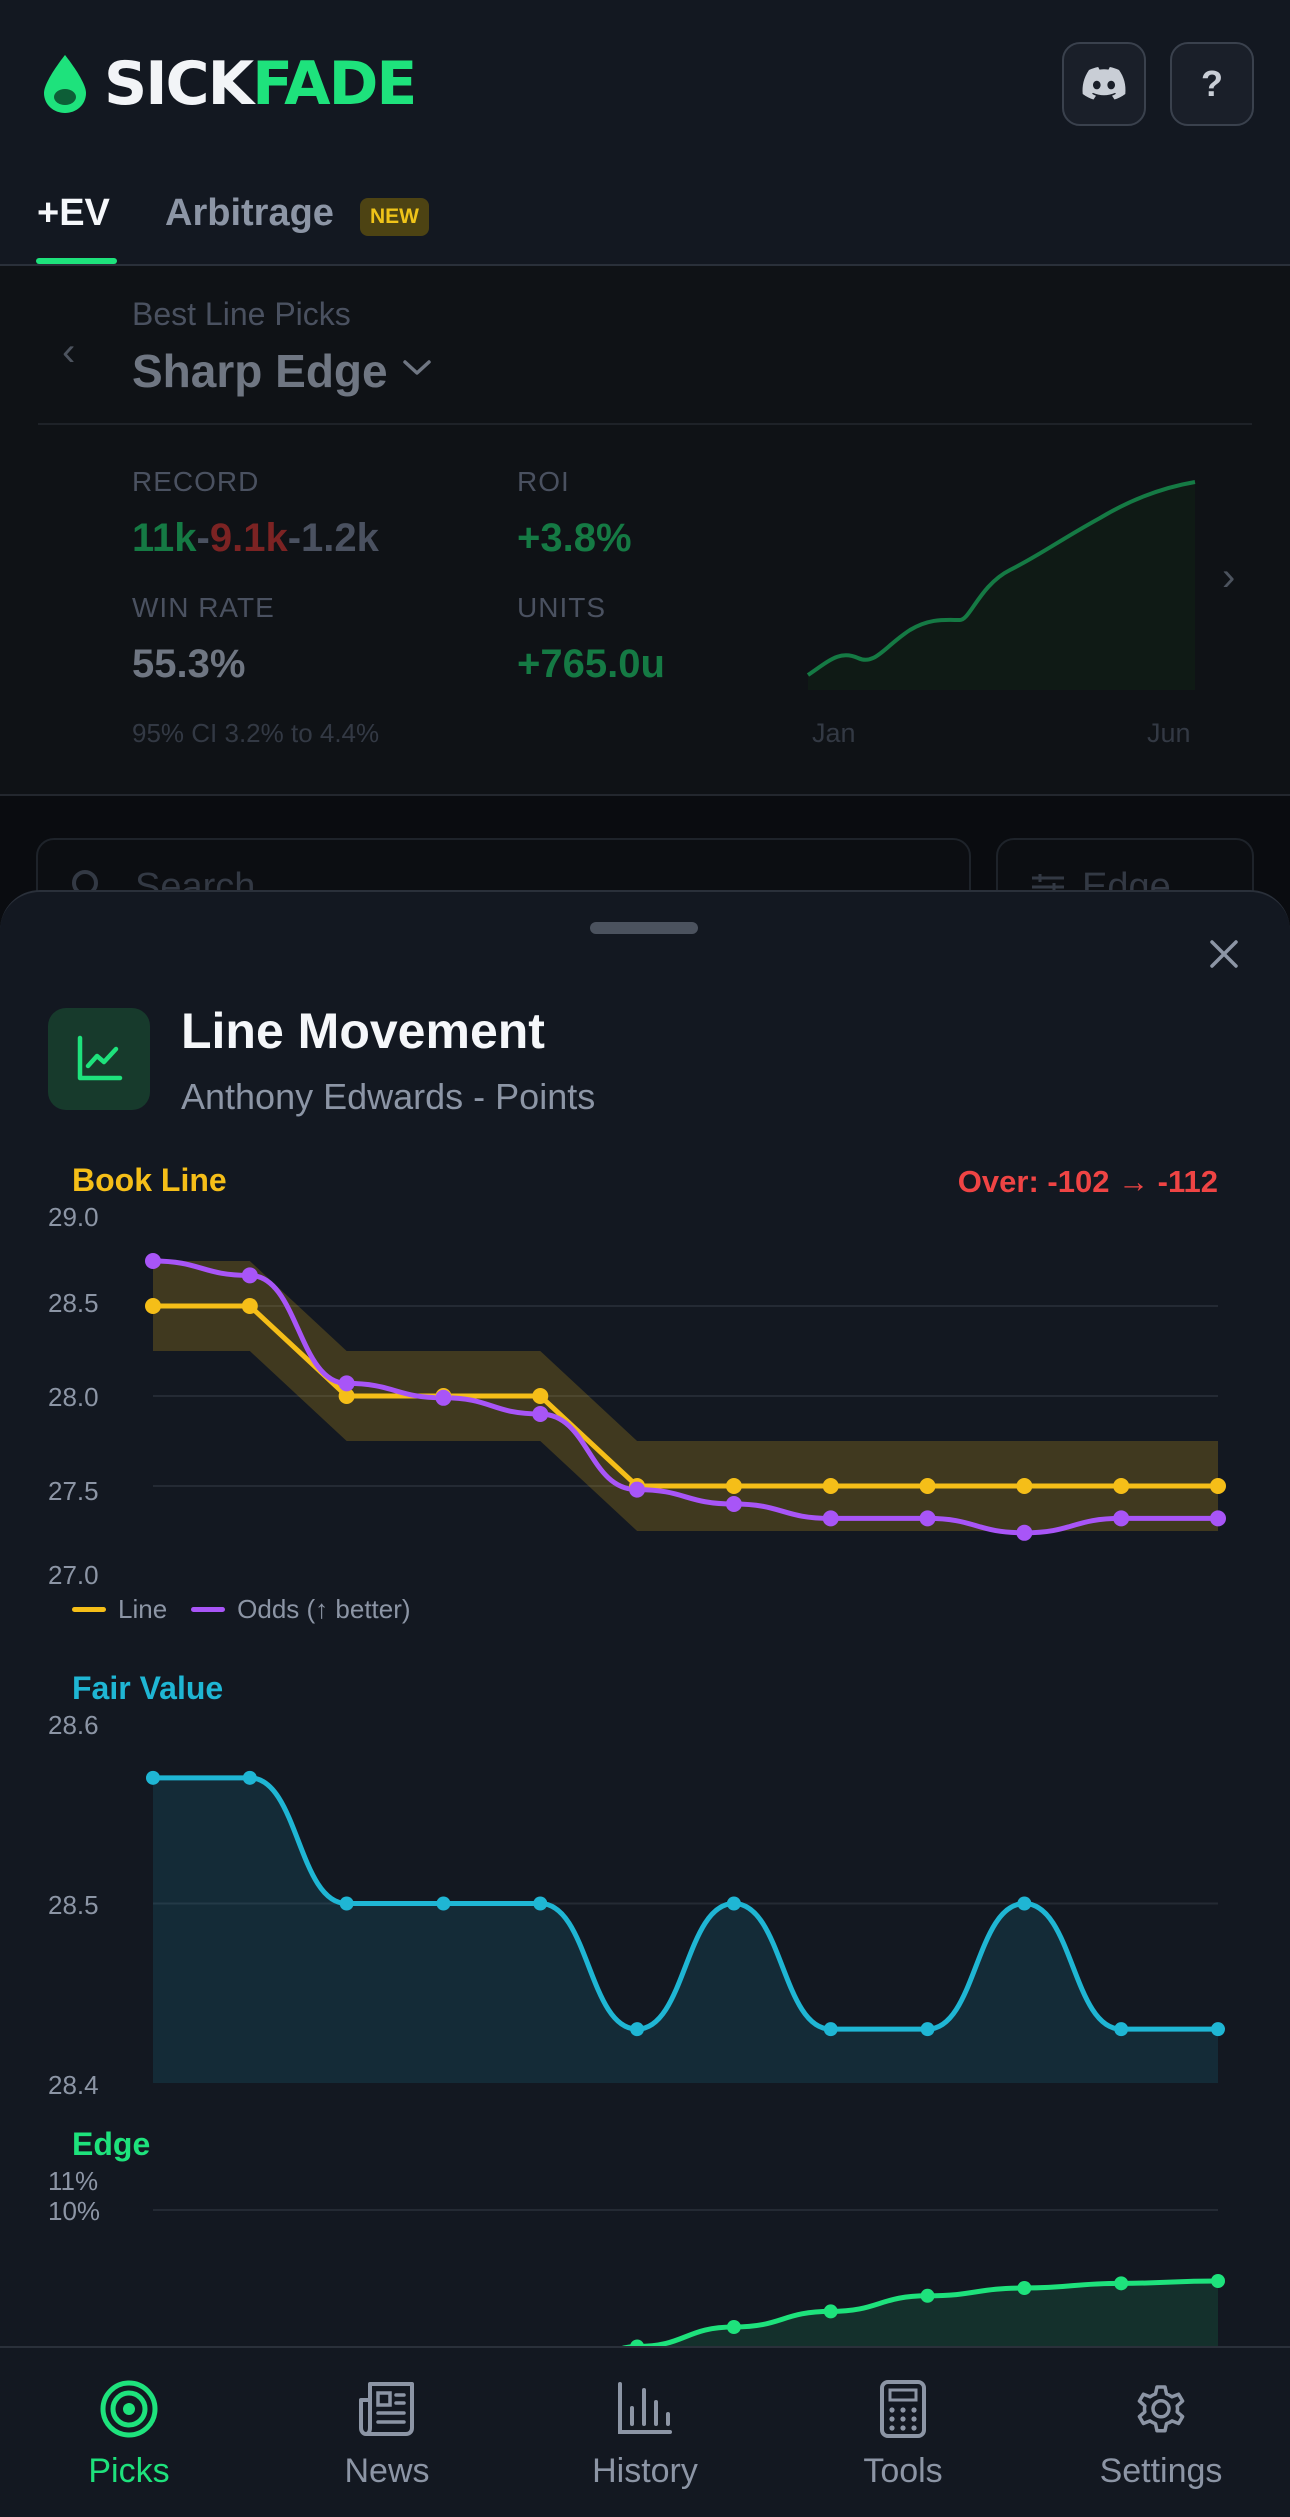  What do you see at coordinates (334, 84) in the screenshot?
I see `logo-text-part2: FADE` at bounding box center [334, 84].